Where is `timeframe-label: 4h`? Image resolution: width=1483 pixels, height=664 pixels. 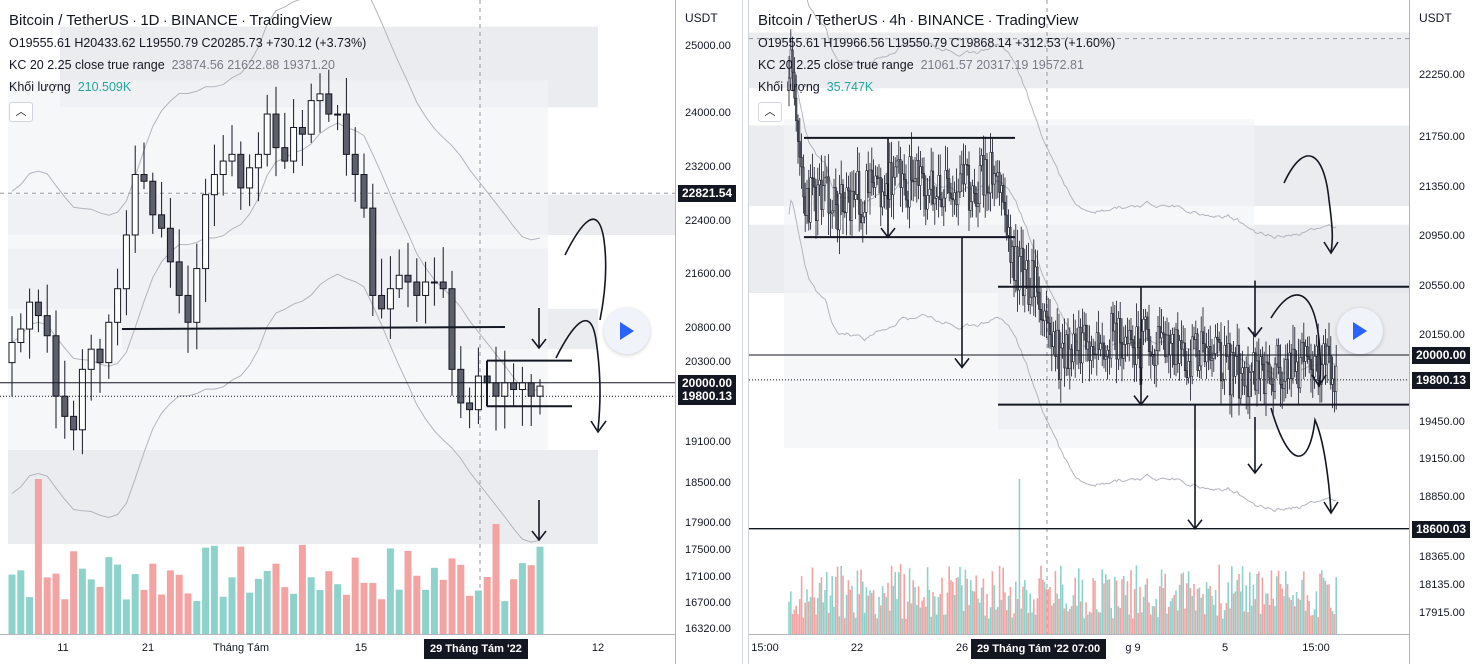
timeframe-label: 4h is located at coordinates (898, 20).